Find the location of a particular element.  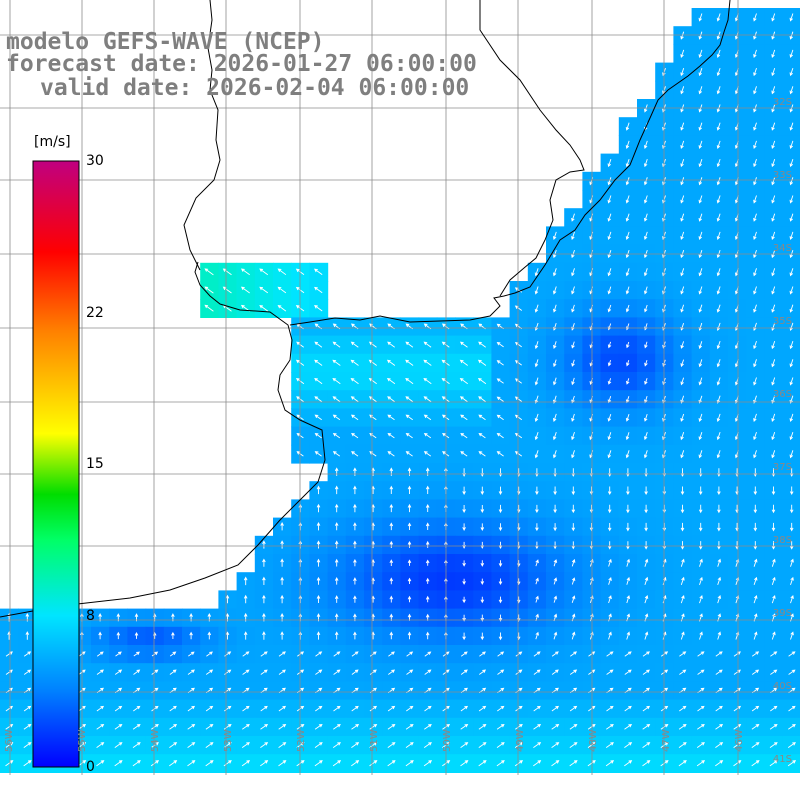

colorbar-tick-label: 30 is located at coordinates (95, 161).